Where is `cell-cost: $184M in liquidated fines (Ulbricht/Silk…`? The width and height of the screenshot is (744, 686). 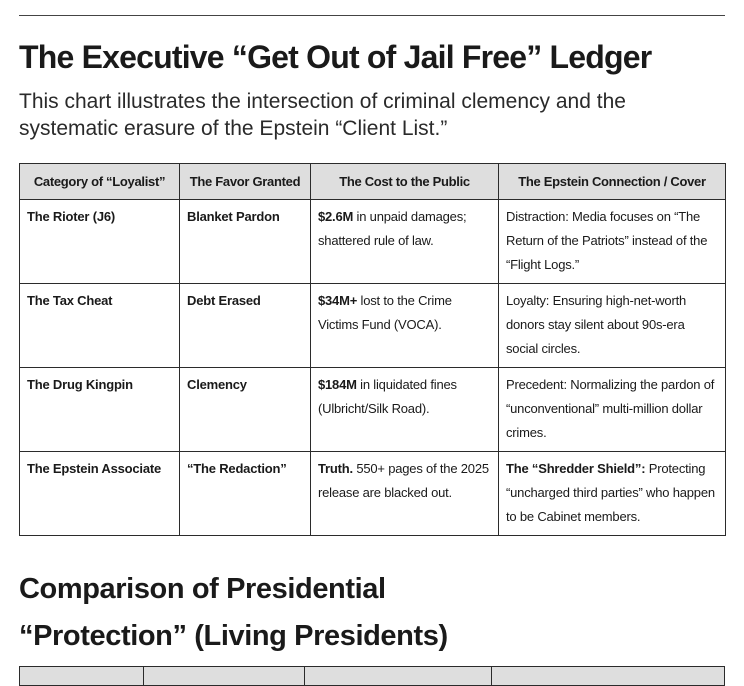
cell-cost: $184M in liquidated fines (Ulbricht/Silk… is located at coordinates (404, 409).